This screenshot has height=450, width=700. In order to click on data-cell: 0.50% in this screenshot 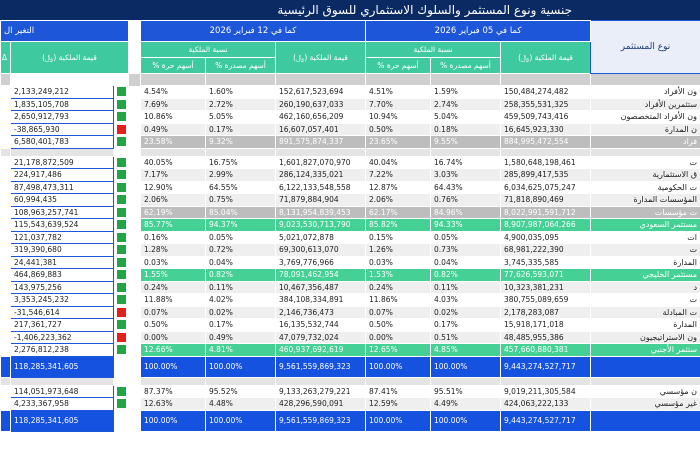, I will do `click(173, 325)`.